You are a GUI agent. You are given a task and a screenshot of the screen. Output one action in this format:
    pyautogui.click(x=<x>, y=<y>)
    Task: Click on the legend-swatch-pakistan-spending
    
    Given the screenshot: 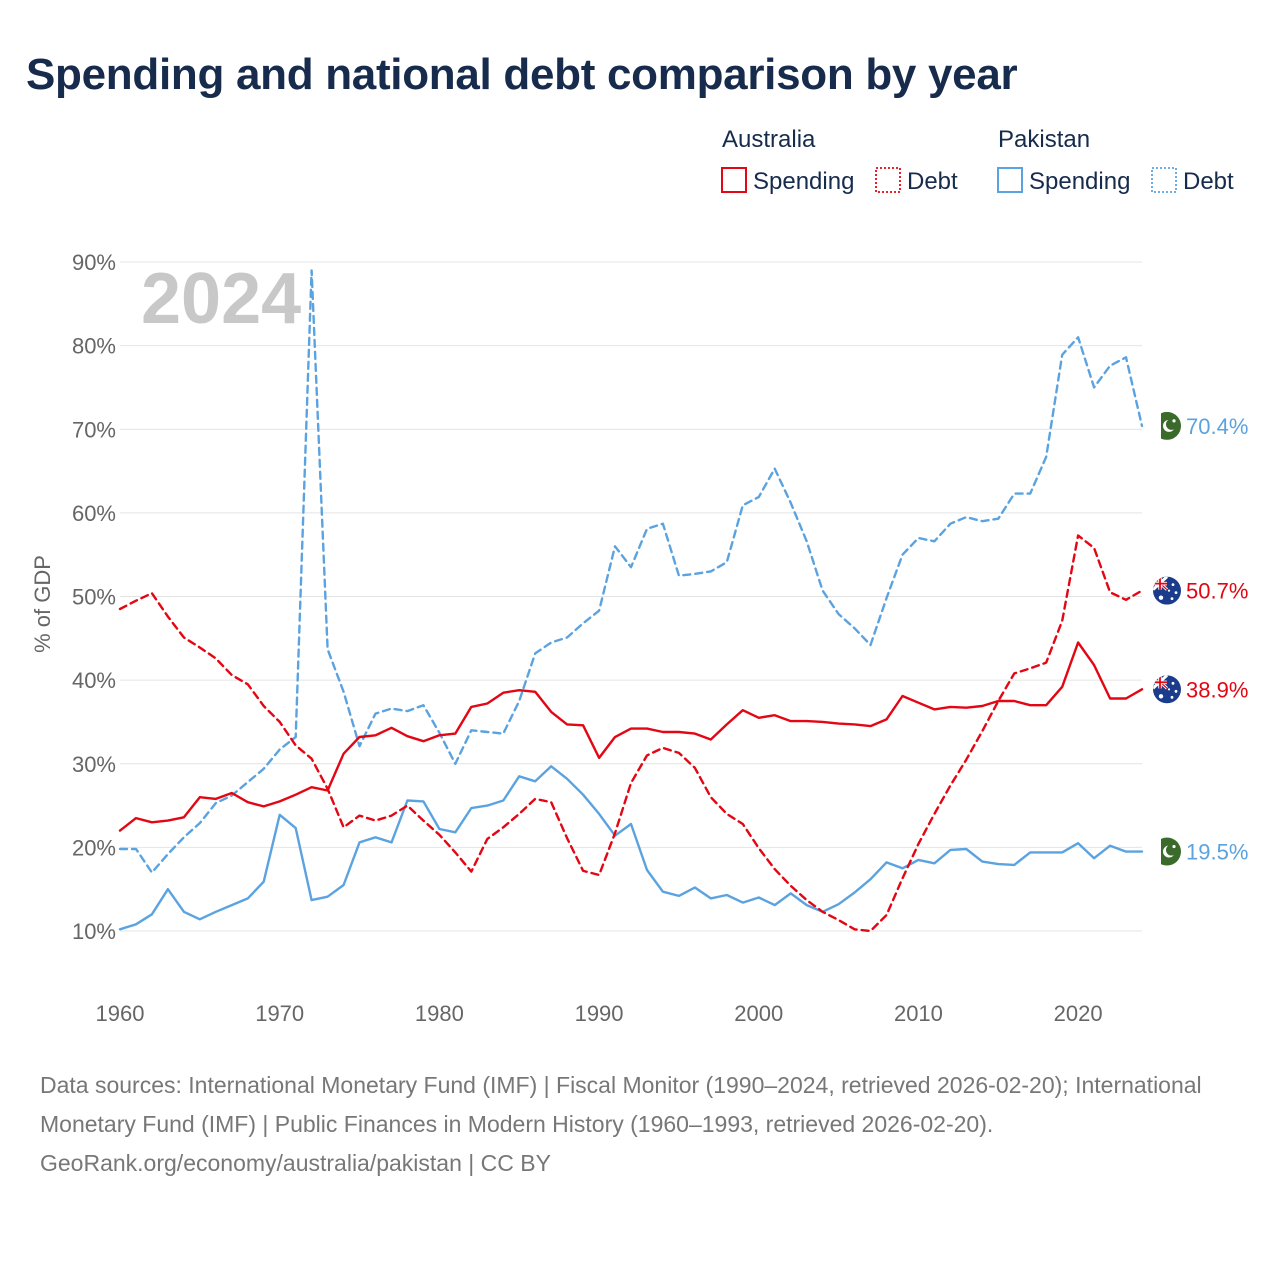 What is the action you would take?
    pyautogui.click(x=1010, y=180)
    